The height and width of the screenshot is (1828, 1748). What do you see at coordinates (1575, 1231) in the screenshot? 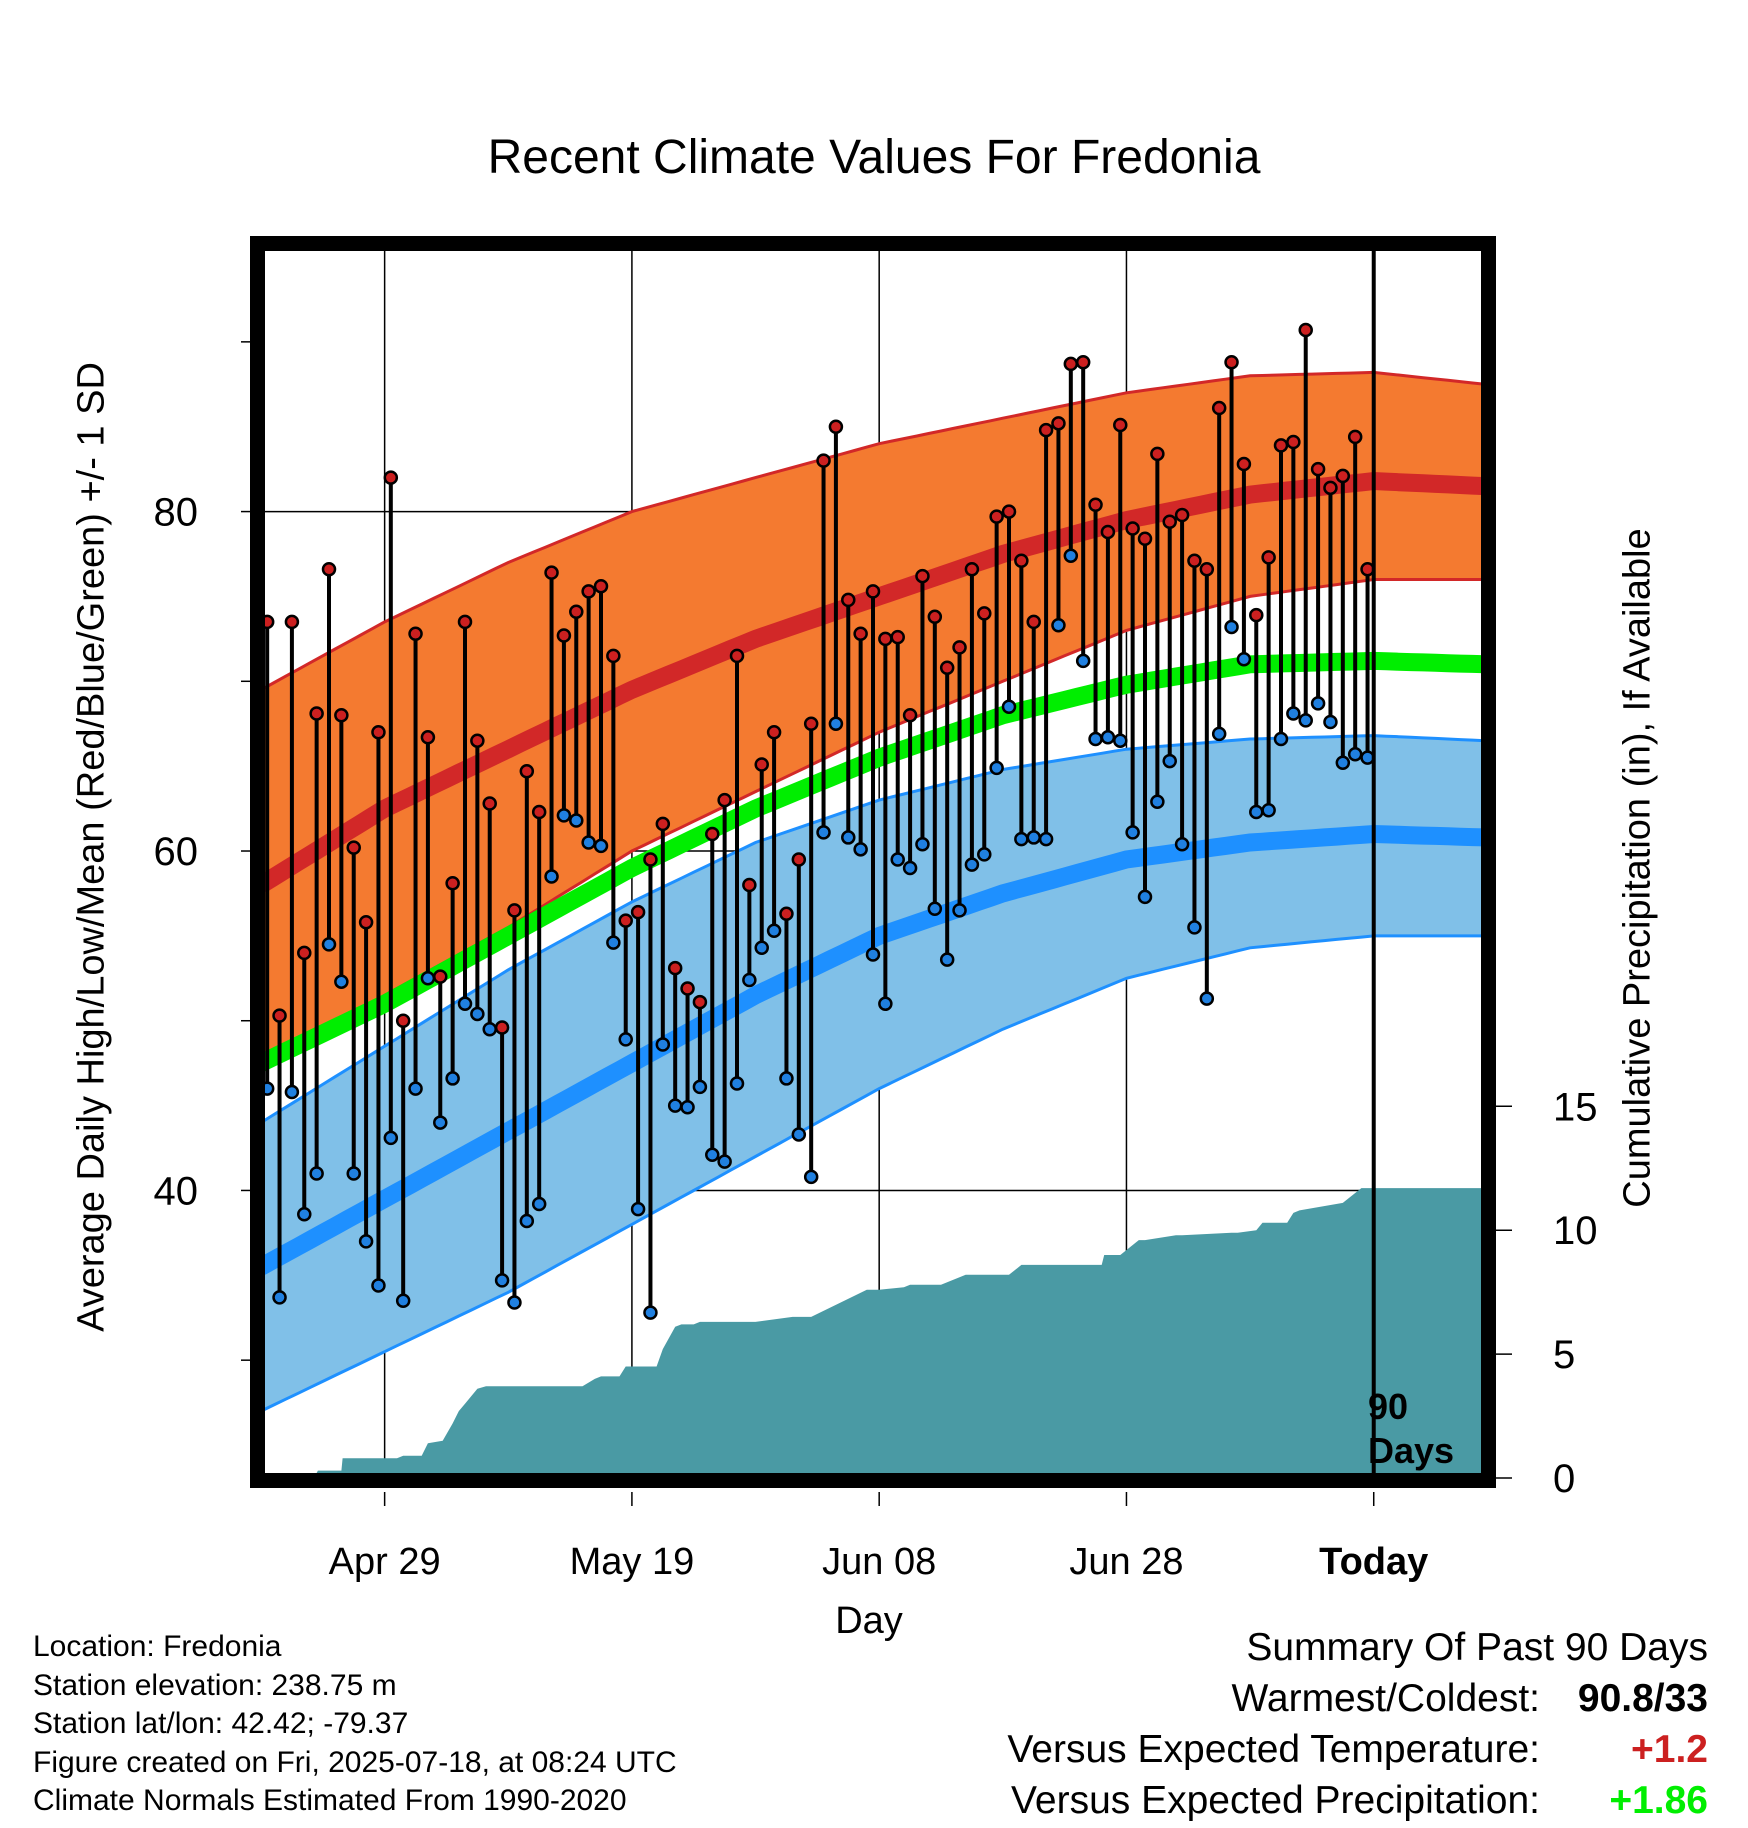
I see `y-right-tick-label: 10` at bounding box center [1575, 1231].